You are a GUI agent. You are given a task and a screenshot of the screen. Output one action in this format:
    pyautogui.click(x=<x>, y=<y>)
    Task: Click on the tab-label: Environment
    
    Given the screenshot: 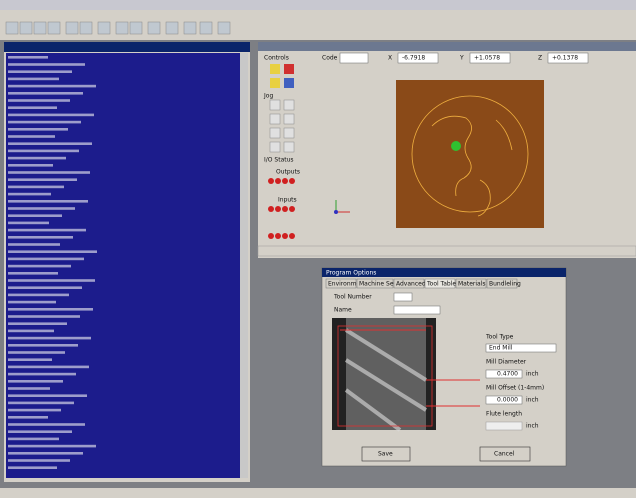 What is the action you would take?
    pyautogui.click(x=347, y=284)
    